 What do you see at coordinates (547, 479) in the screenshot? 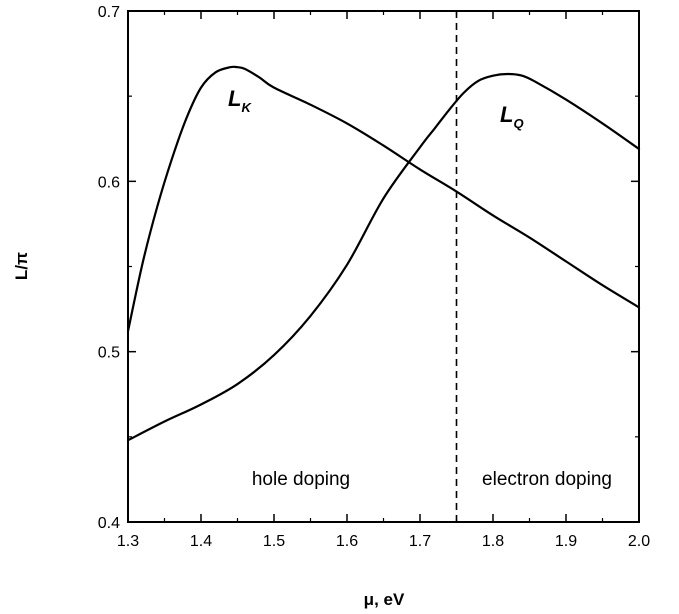
I see `electron-doping-label: electron doping` at bounding box center [547, 479].